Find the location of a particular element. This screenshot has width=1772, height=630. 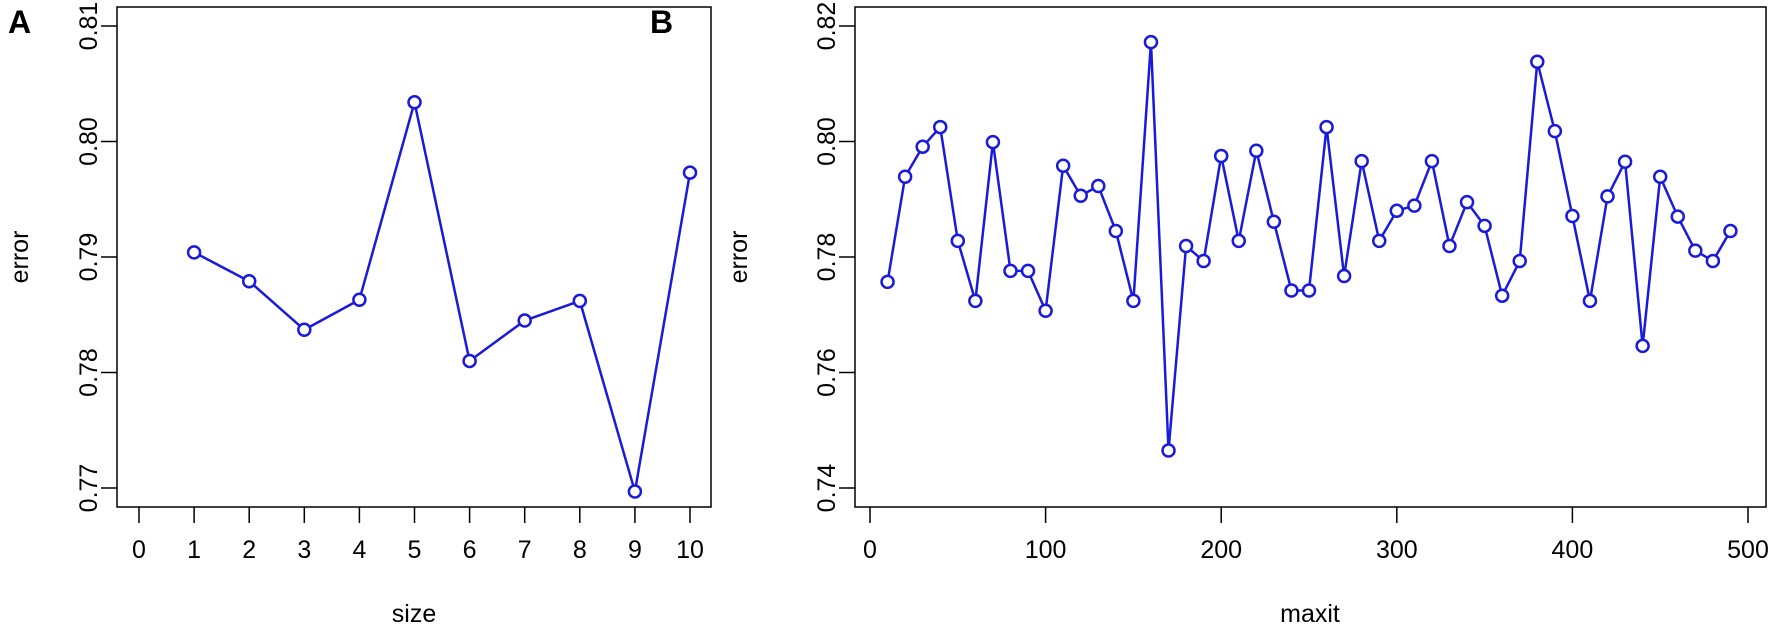

x-tick-label: 1 is located at coordinates (194, 550).